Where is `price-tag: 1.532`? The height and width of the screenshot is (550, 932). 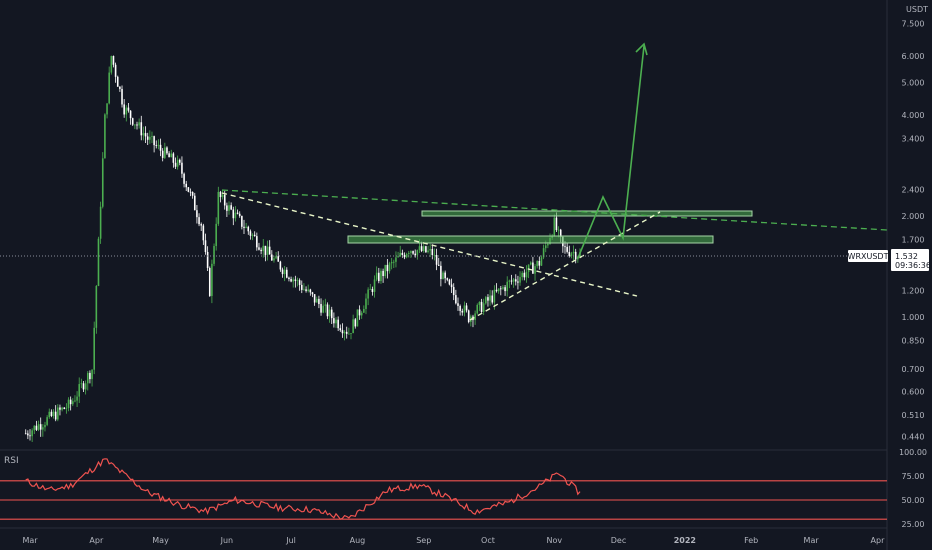
price-tag: 1.532 is located at coordinates (906, 256).